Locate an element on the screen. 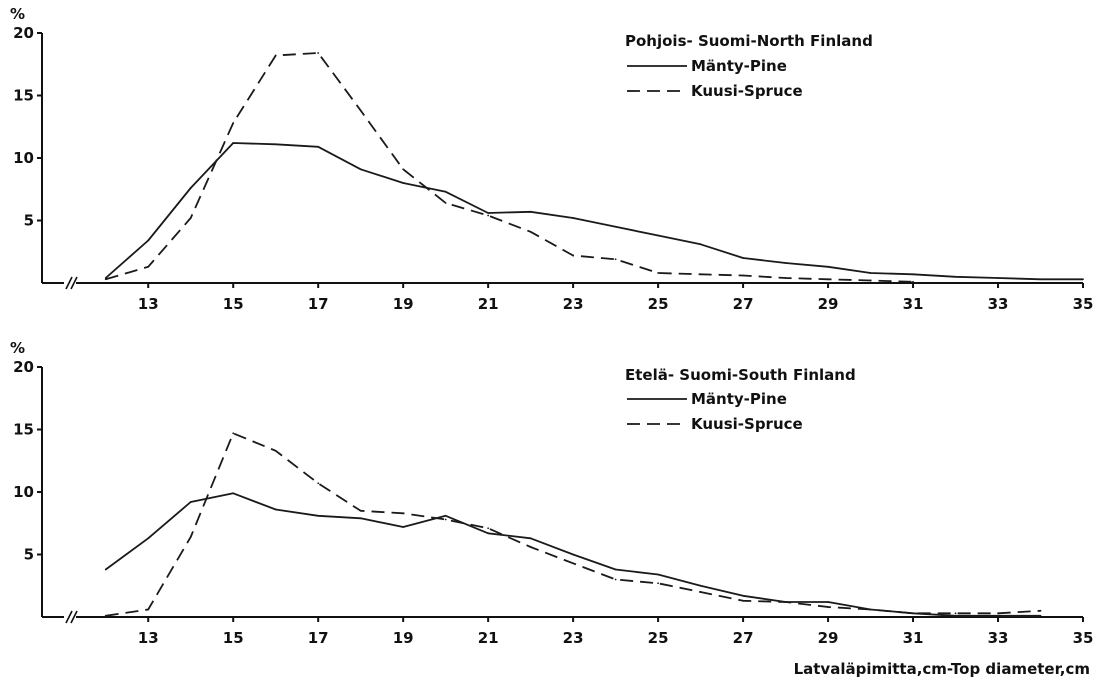 This screenshot has height=682, width=1104. x-tick-label: 35 is located at coordinates (1083, 304).